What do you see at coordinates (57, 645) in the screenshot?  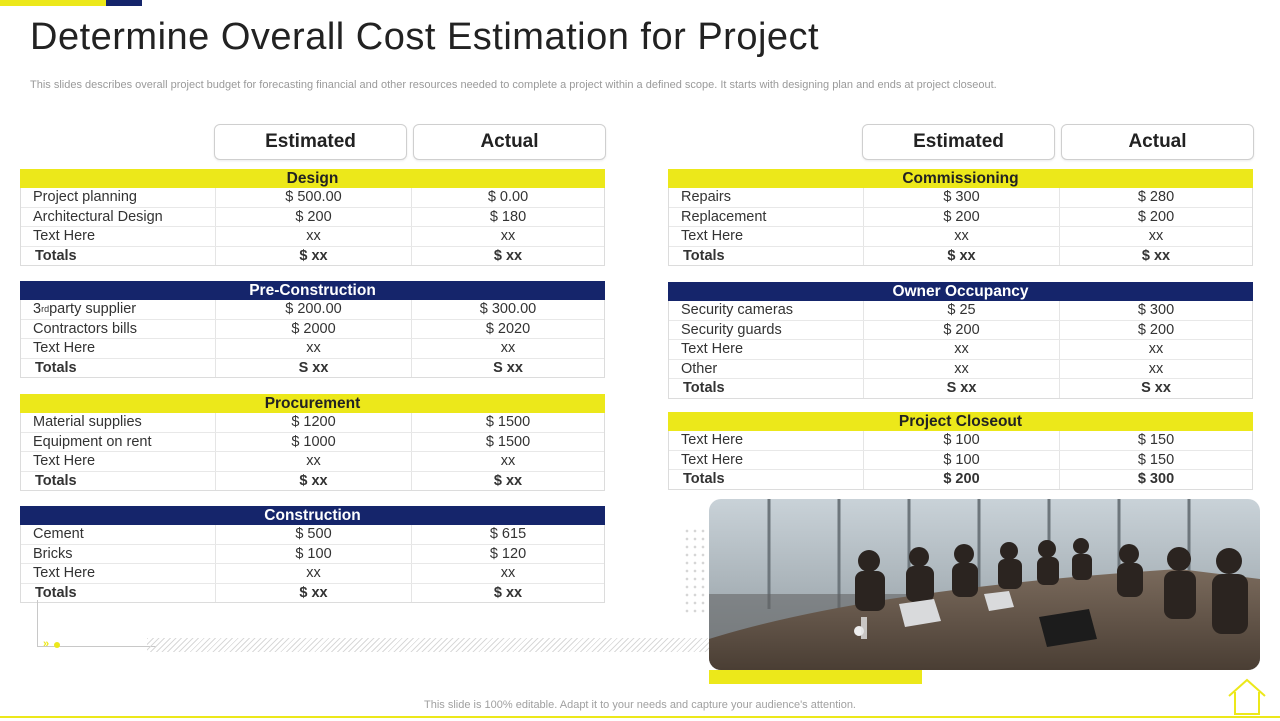 I see `dot-marker` at bounding box center [57, 645].